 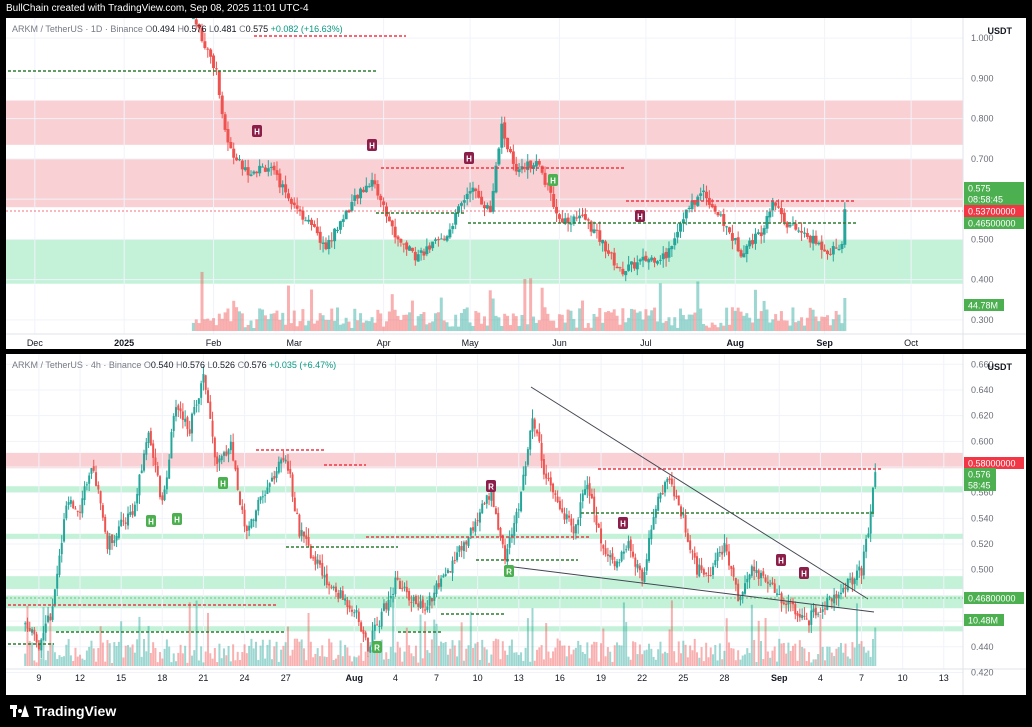 I want to click on time-tick-label: 13, so click(x=944, y=678).